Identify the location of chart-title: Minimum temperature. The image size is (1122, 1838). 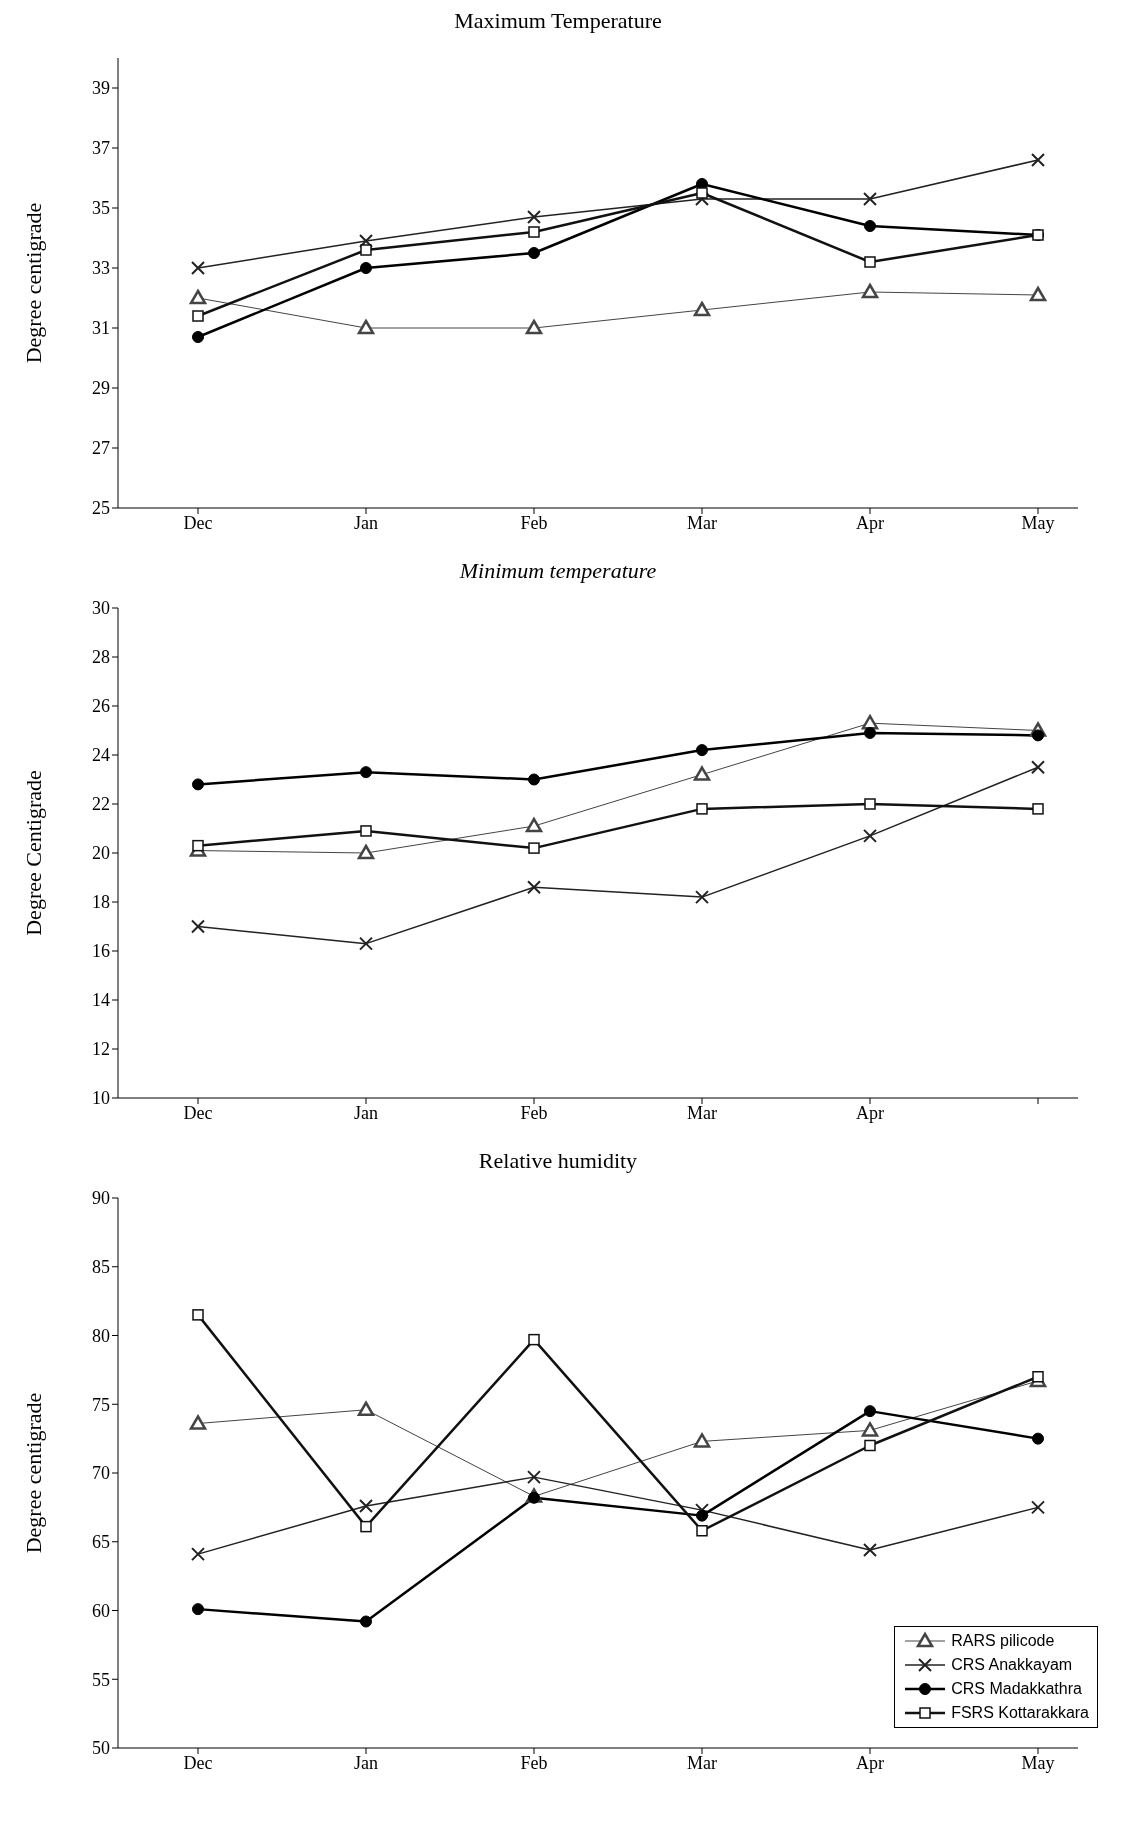
(558, 571).